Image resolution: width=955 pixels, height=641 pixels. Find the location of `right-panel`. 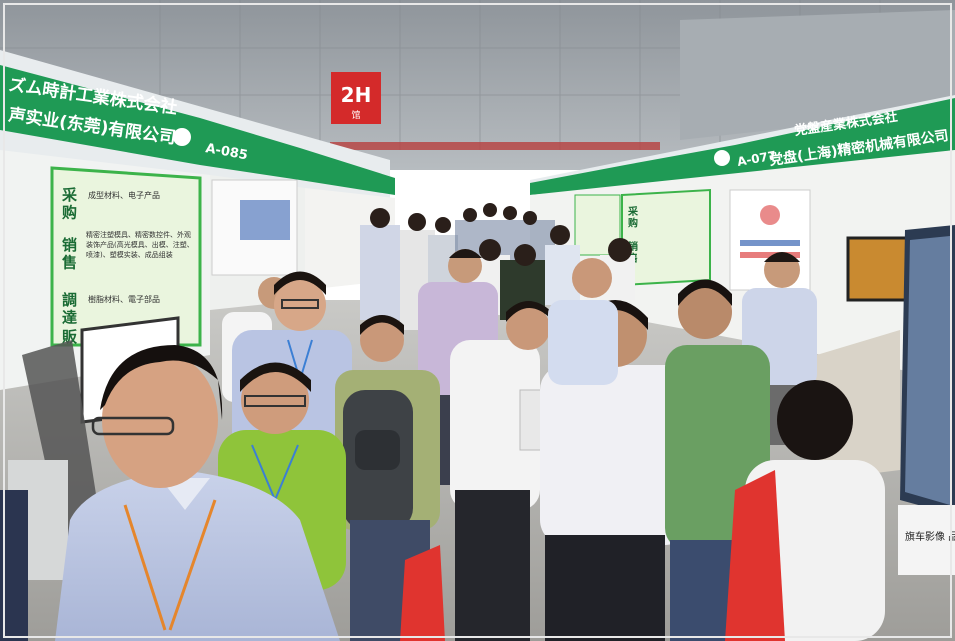

right-panel is located at coordinates (926, 540).